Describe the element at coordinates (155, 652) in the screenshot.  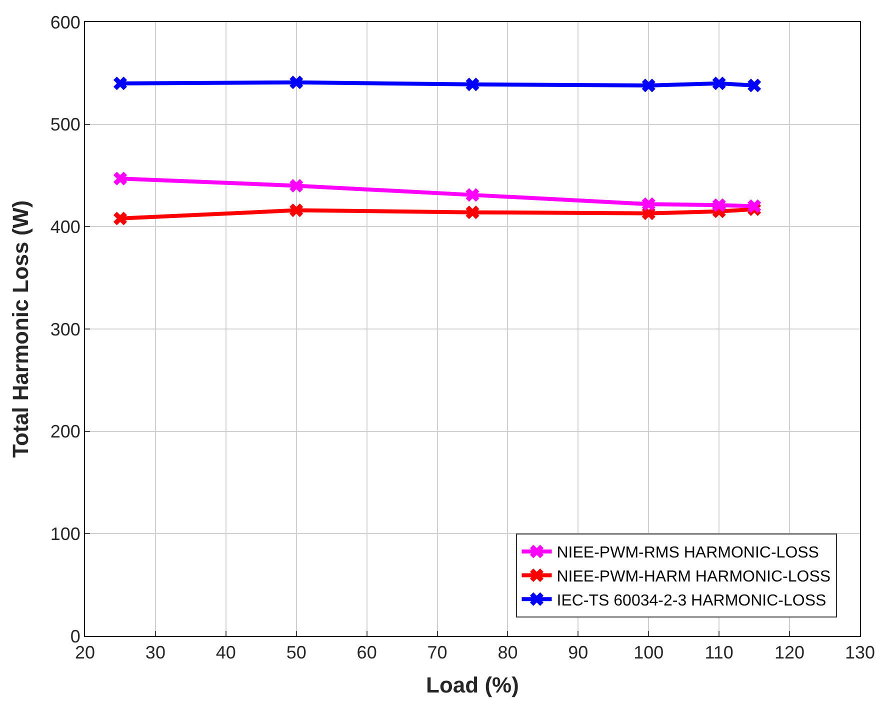
I see `x-tick-label: 30` at that location.